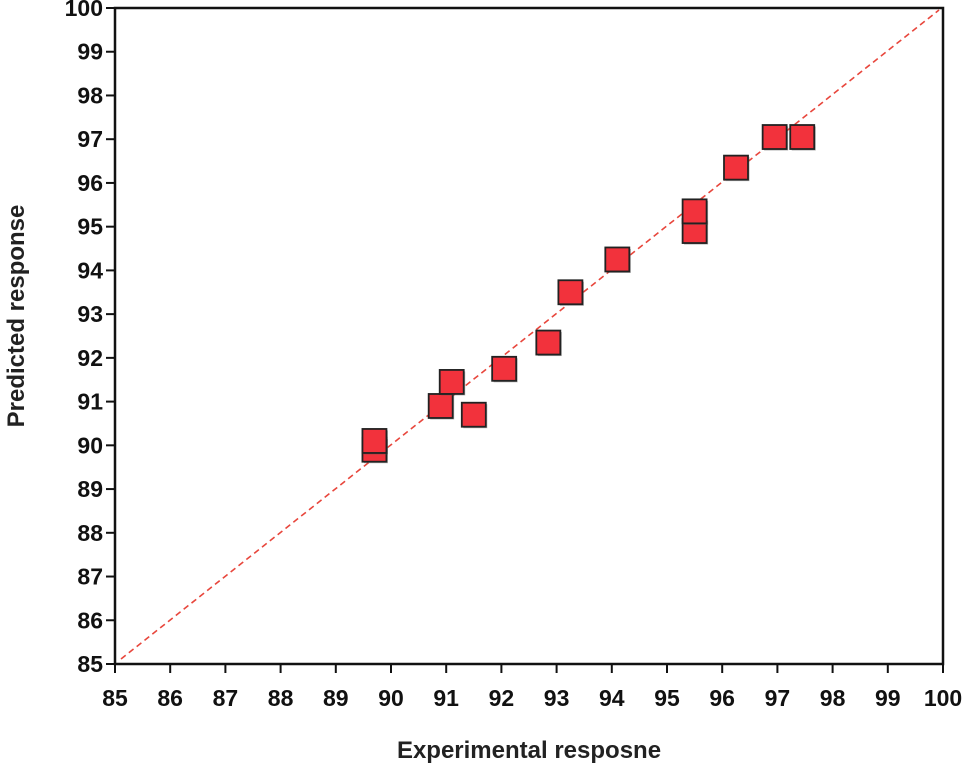  I want to click on y-tick-label: 93, so click(90, 314).